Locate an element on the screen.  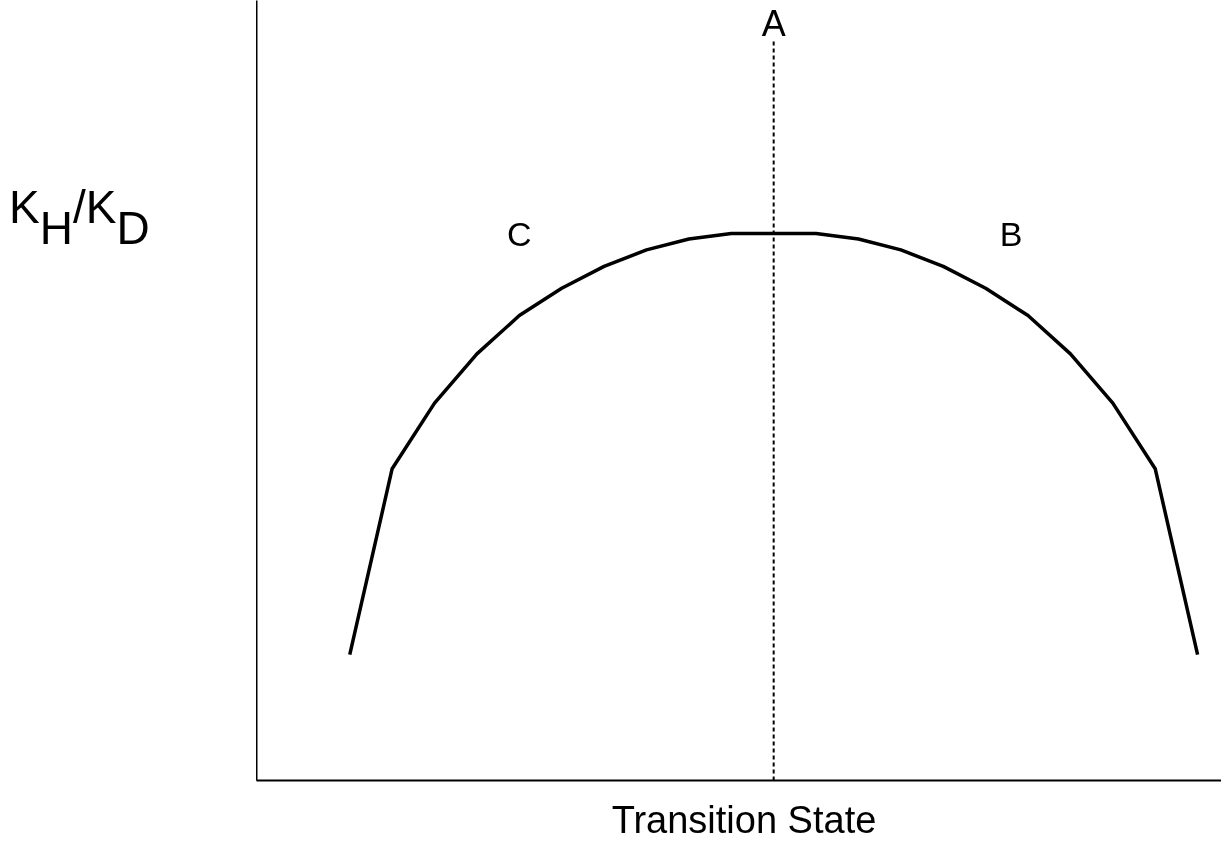
annotation: C is located at coordinates (519, 233).